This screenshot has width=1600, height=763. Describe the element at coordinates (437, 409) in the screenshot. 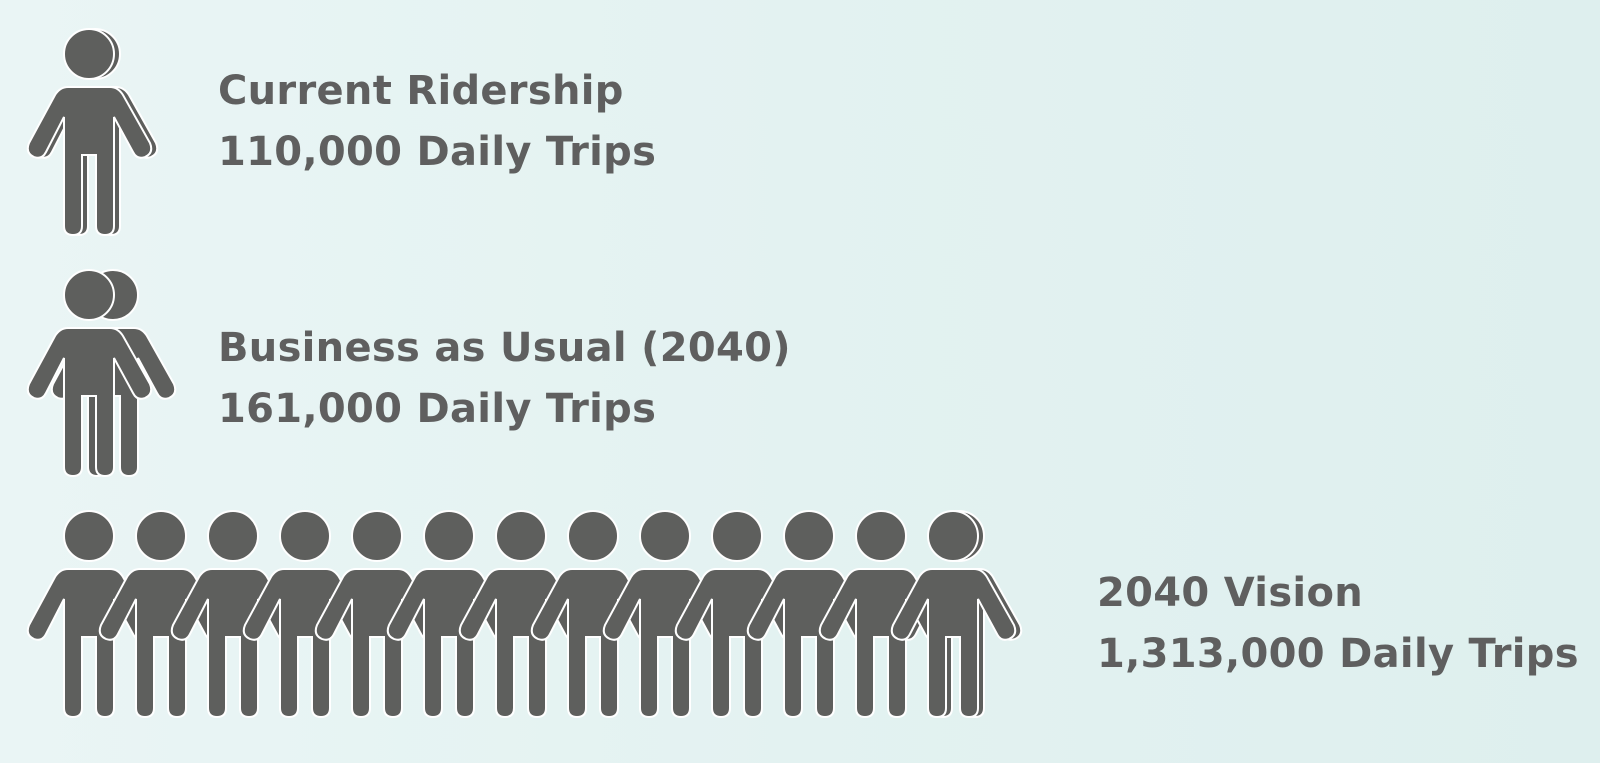

I see `series-value-business-as-usual: 161,000 Daily Trips` at that location.